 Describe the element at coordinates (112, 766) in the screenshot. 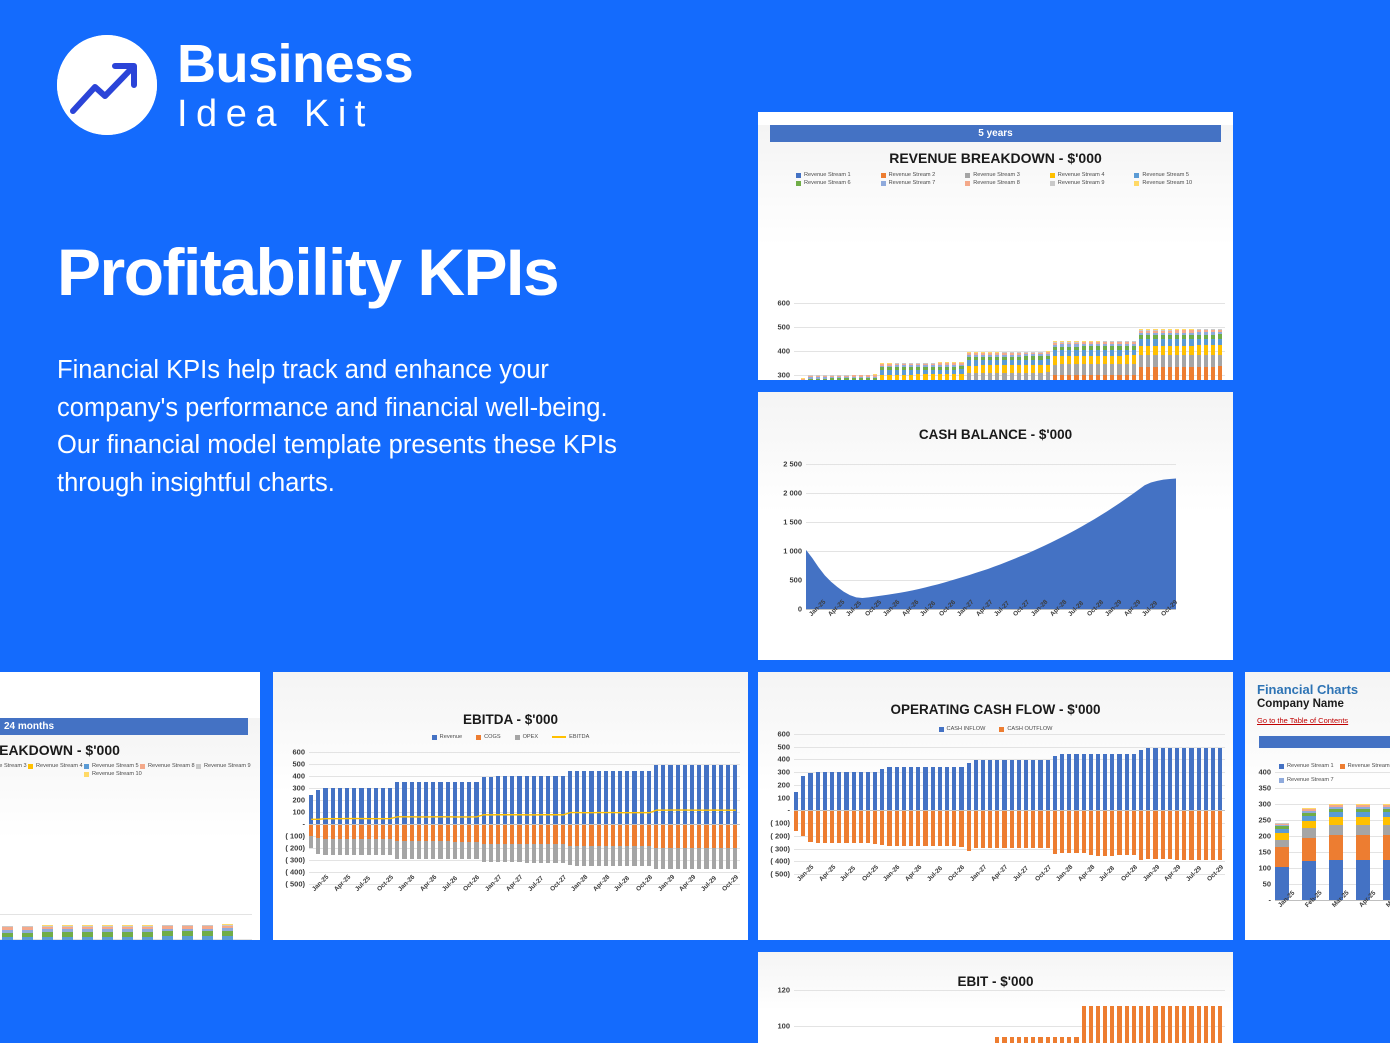

I see `legend-item: Revenue Stream 5` at that location.